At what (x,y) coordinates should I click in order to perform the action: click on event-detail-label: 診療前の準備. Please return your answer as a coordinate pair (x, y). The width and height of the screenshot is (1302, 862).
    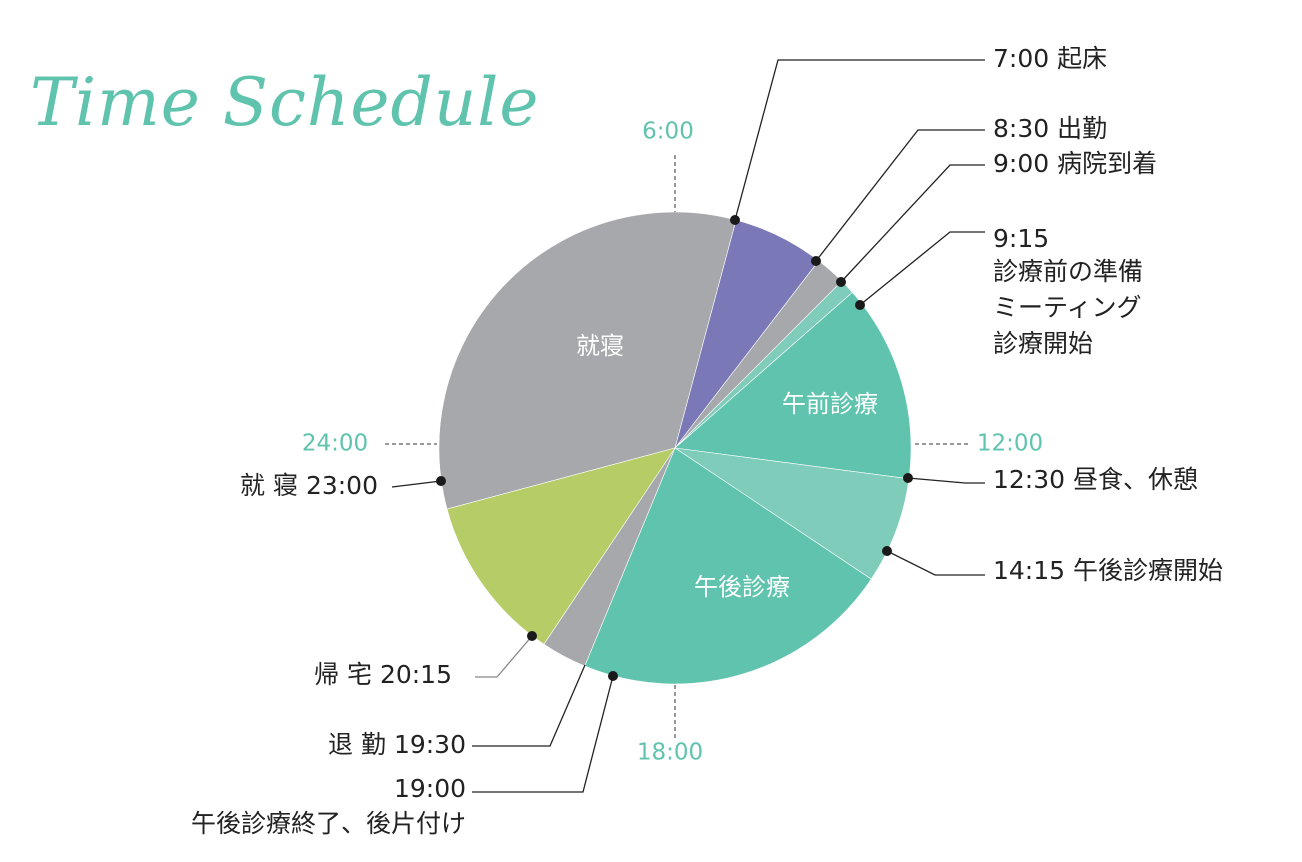
    Looking at the image, I should click on (1068, 271).